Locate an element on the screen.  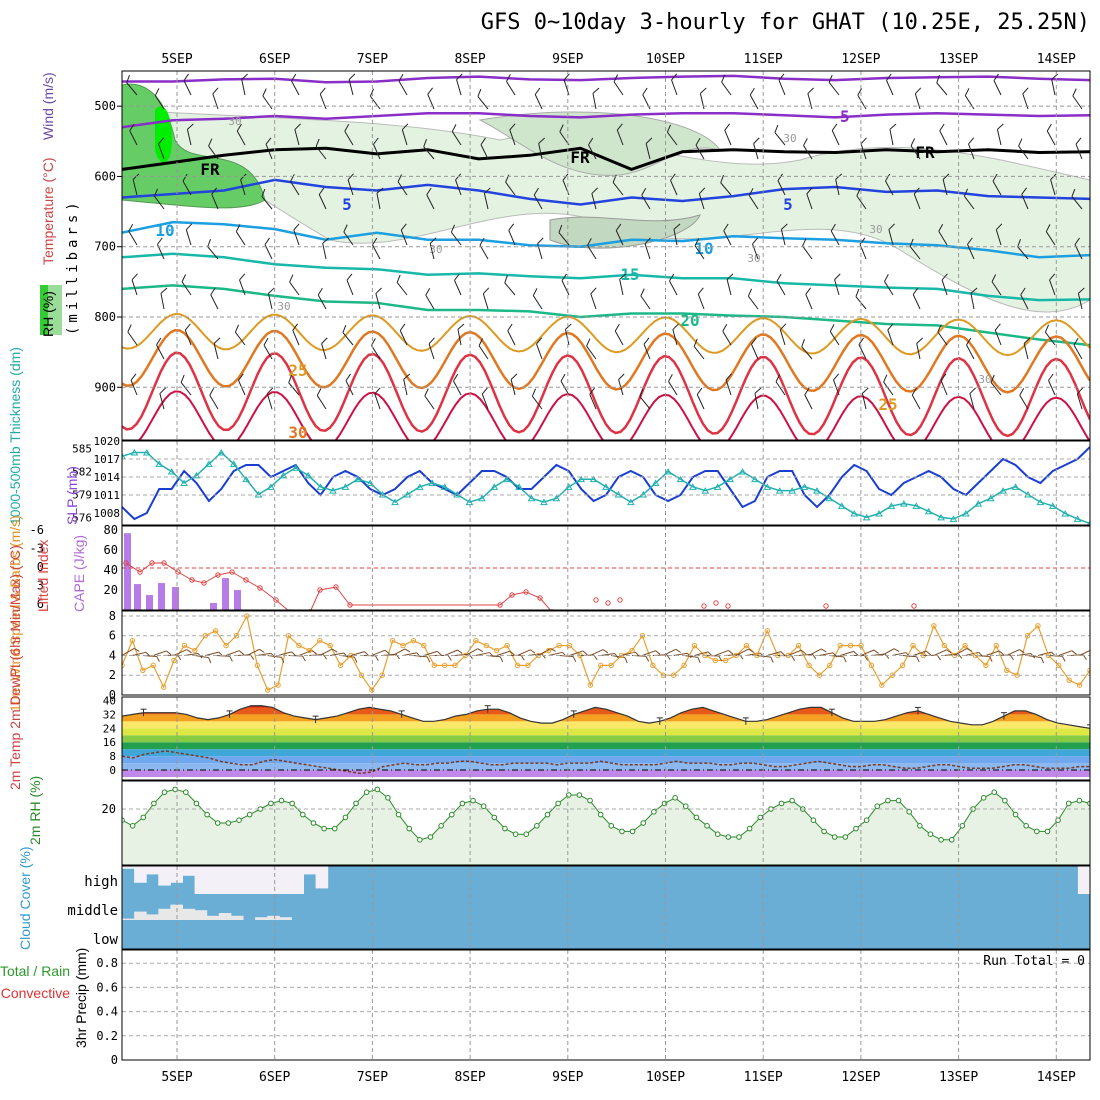
date-label-top: 9SEP is located at coordinates (567, 59).